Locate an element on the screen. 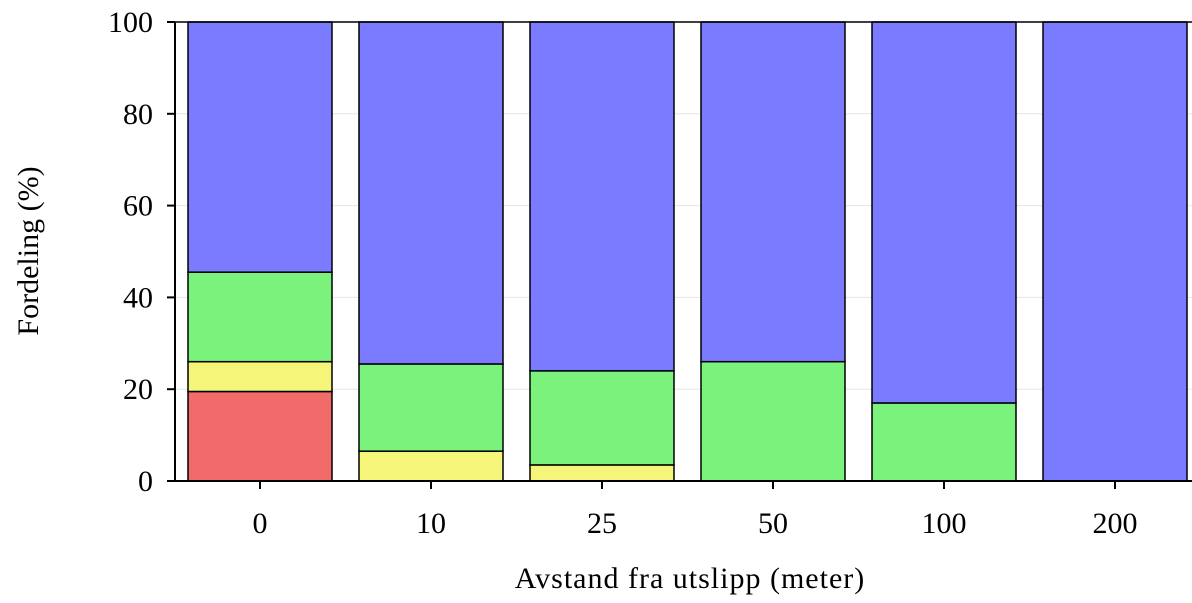  x-tick-label: 200 is located at coordinates (1115, 523).